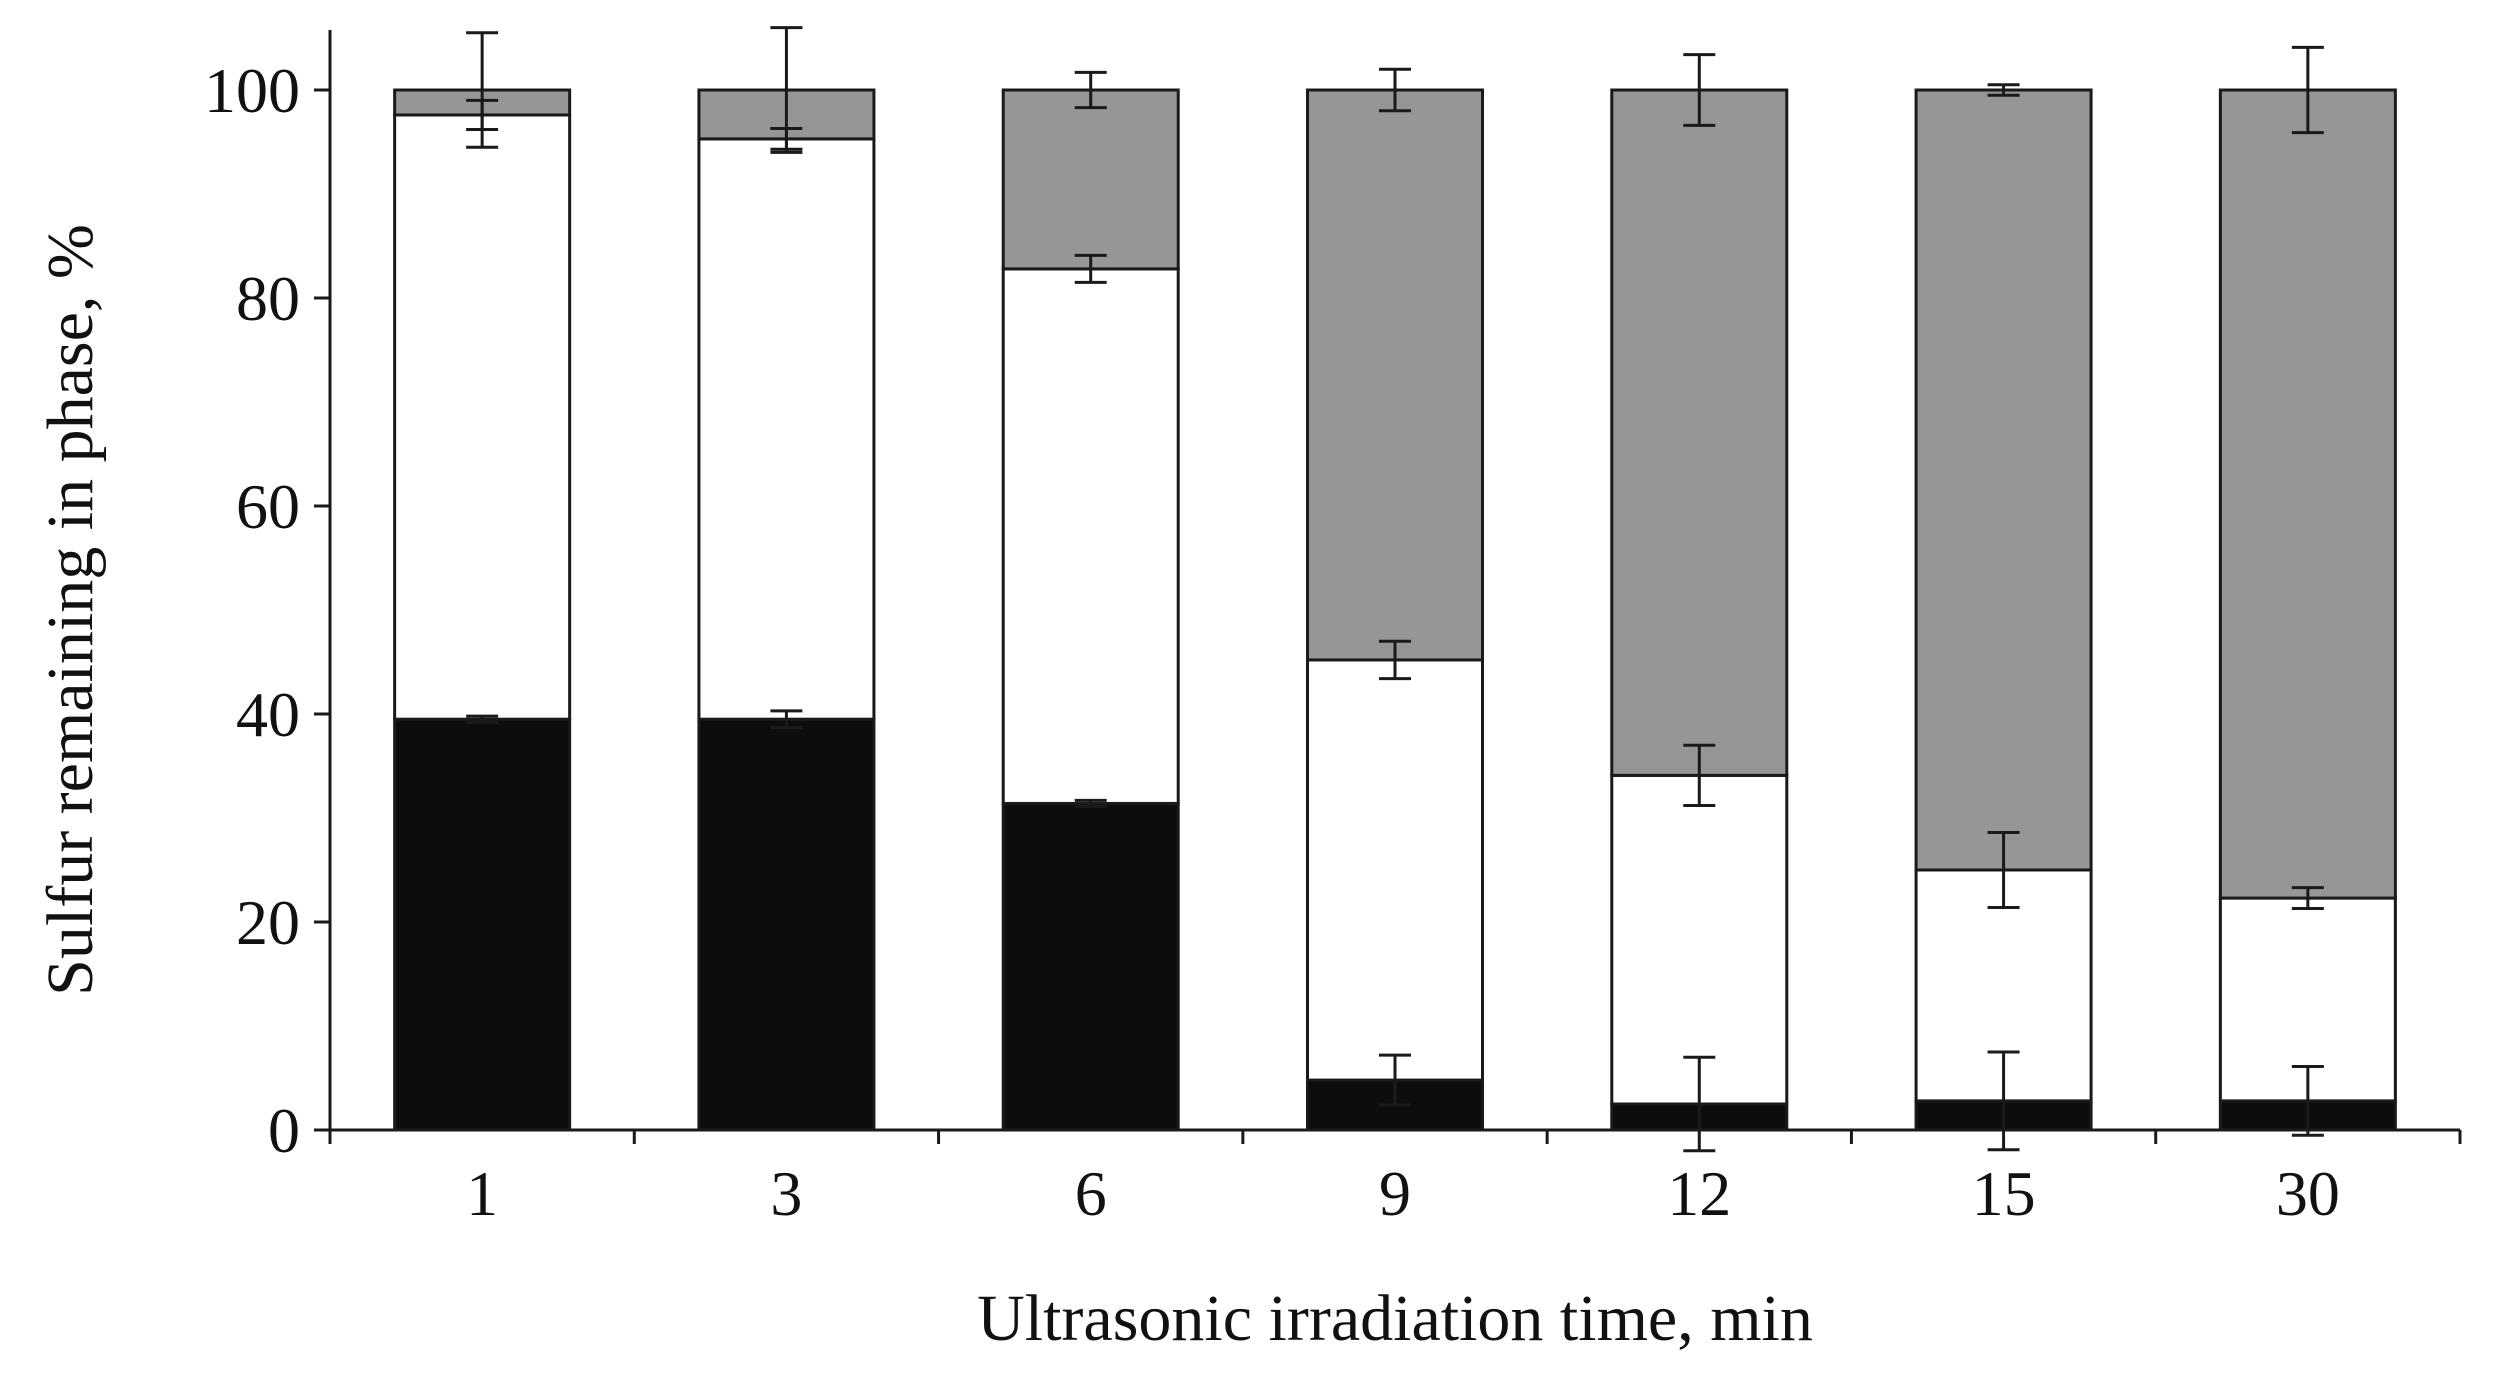 This screenshot has height=1379, width=2503. I want to click on x-tick-label-15: 15, so click(2004, 1193).